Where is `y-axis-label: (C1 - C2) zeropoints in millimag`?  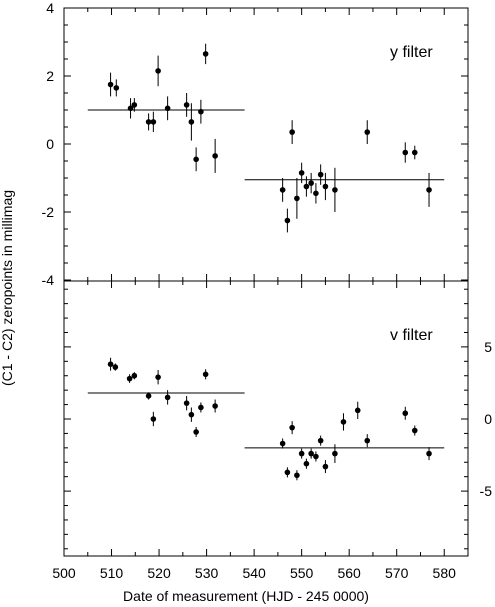 y-axis-label: (C1 - C2) zeropoints in millimag is located at coordinates (7, 288).